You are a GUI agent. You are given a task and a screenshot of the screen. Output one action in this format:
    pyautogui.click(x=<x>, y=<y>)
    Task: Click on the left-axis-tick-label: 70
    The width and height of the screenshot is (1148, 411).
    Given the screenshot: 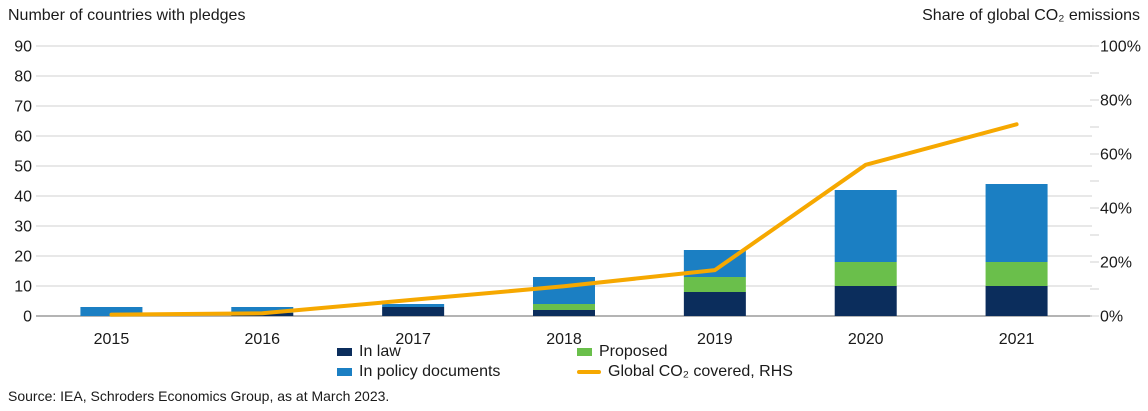 What is the action you would take?
    pyautogui.click(x=23, y=107)
    